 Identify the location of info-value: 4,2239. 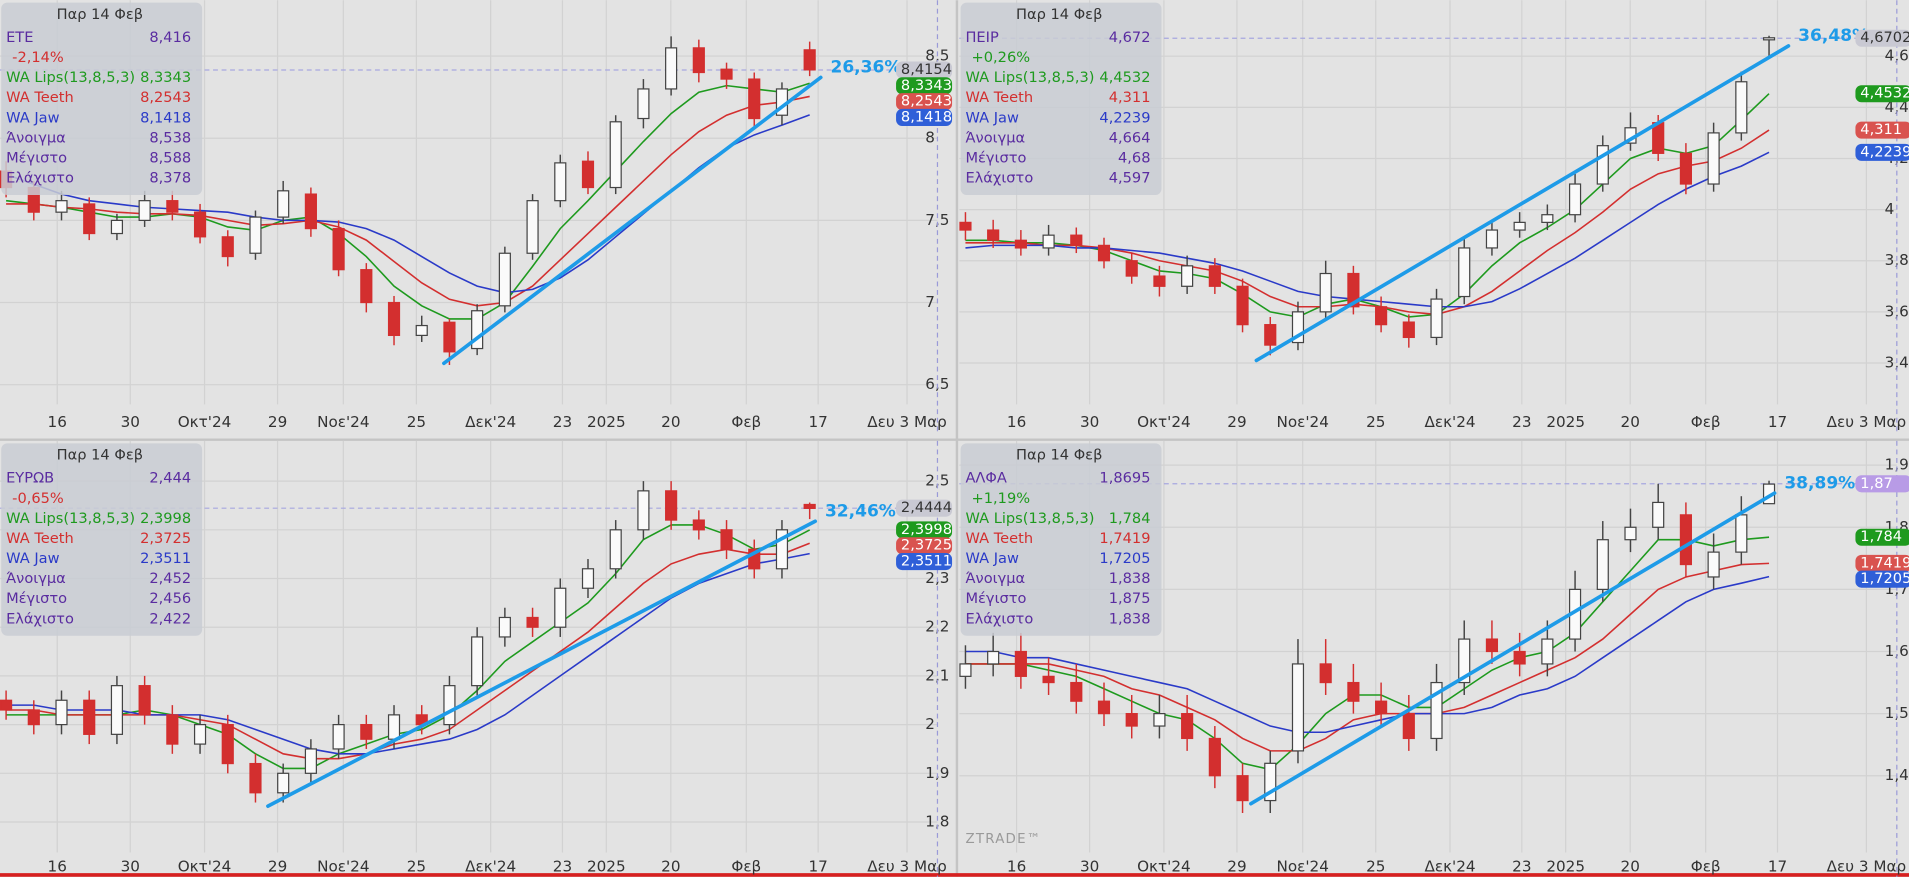
(1124, 117).